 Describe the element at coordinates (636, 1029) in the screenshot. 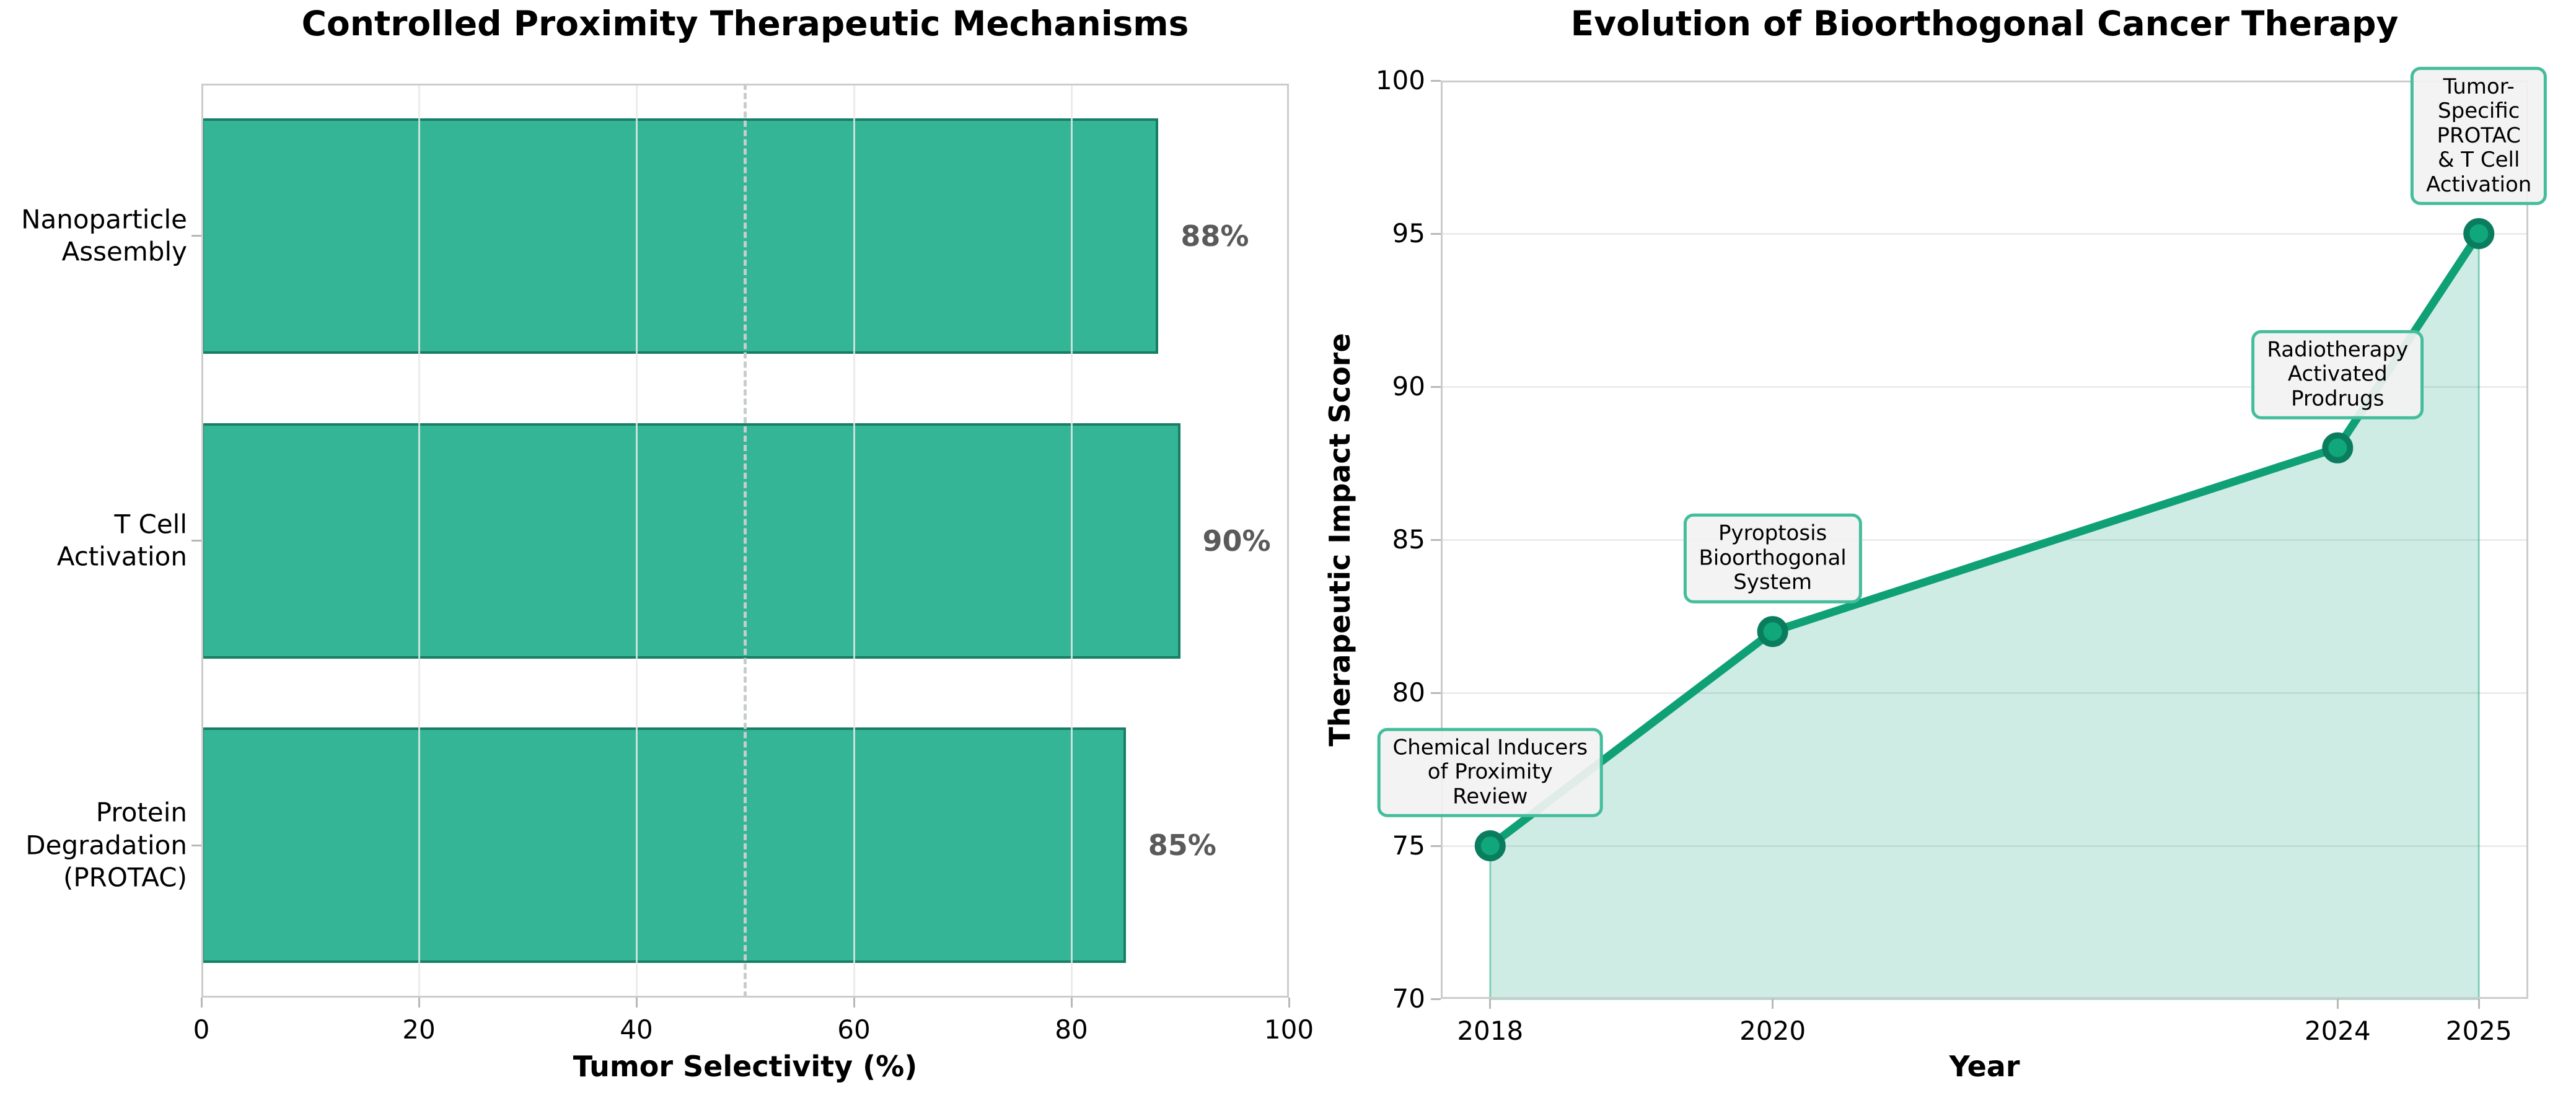

I see `x-tick-label: 40` at that location.